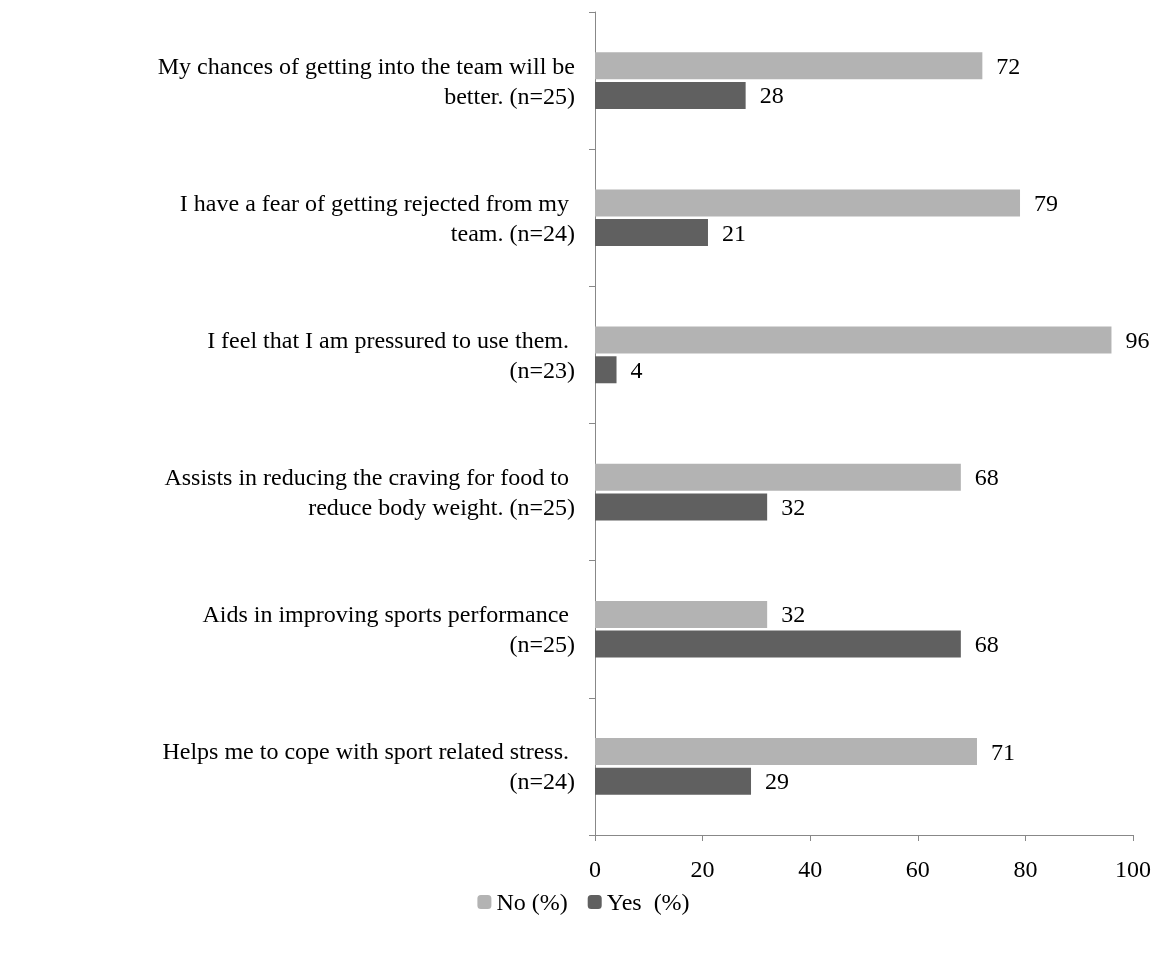  Describe the element at coordinates (377, 217) in the screenshot. I see `y-tick-label: I have a fear of getting rejected from my team. (n=24)` at that location.